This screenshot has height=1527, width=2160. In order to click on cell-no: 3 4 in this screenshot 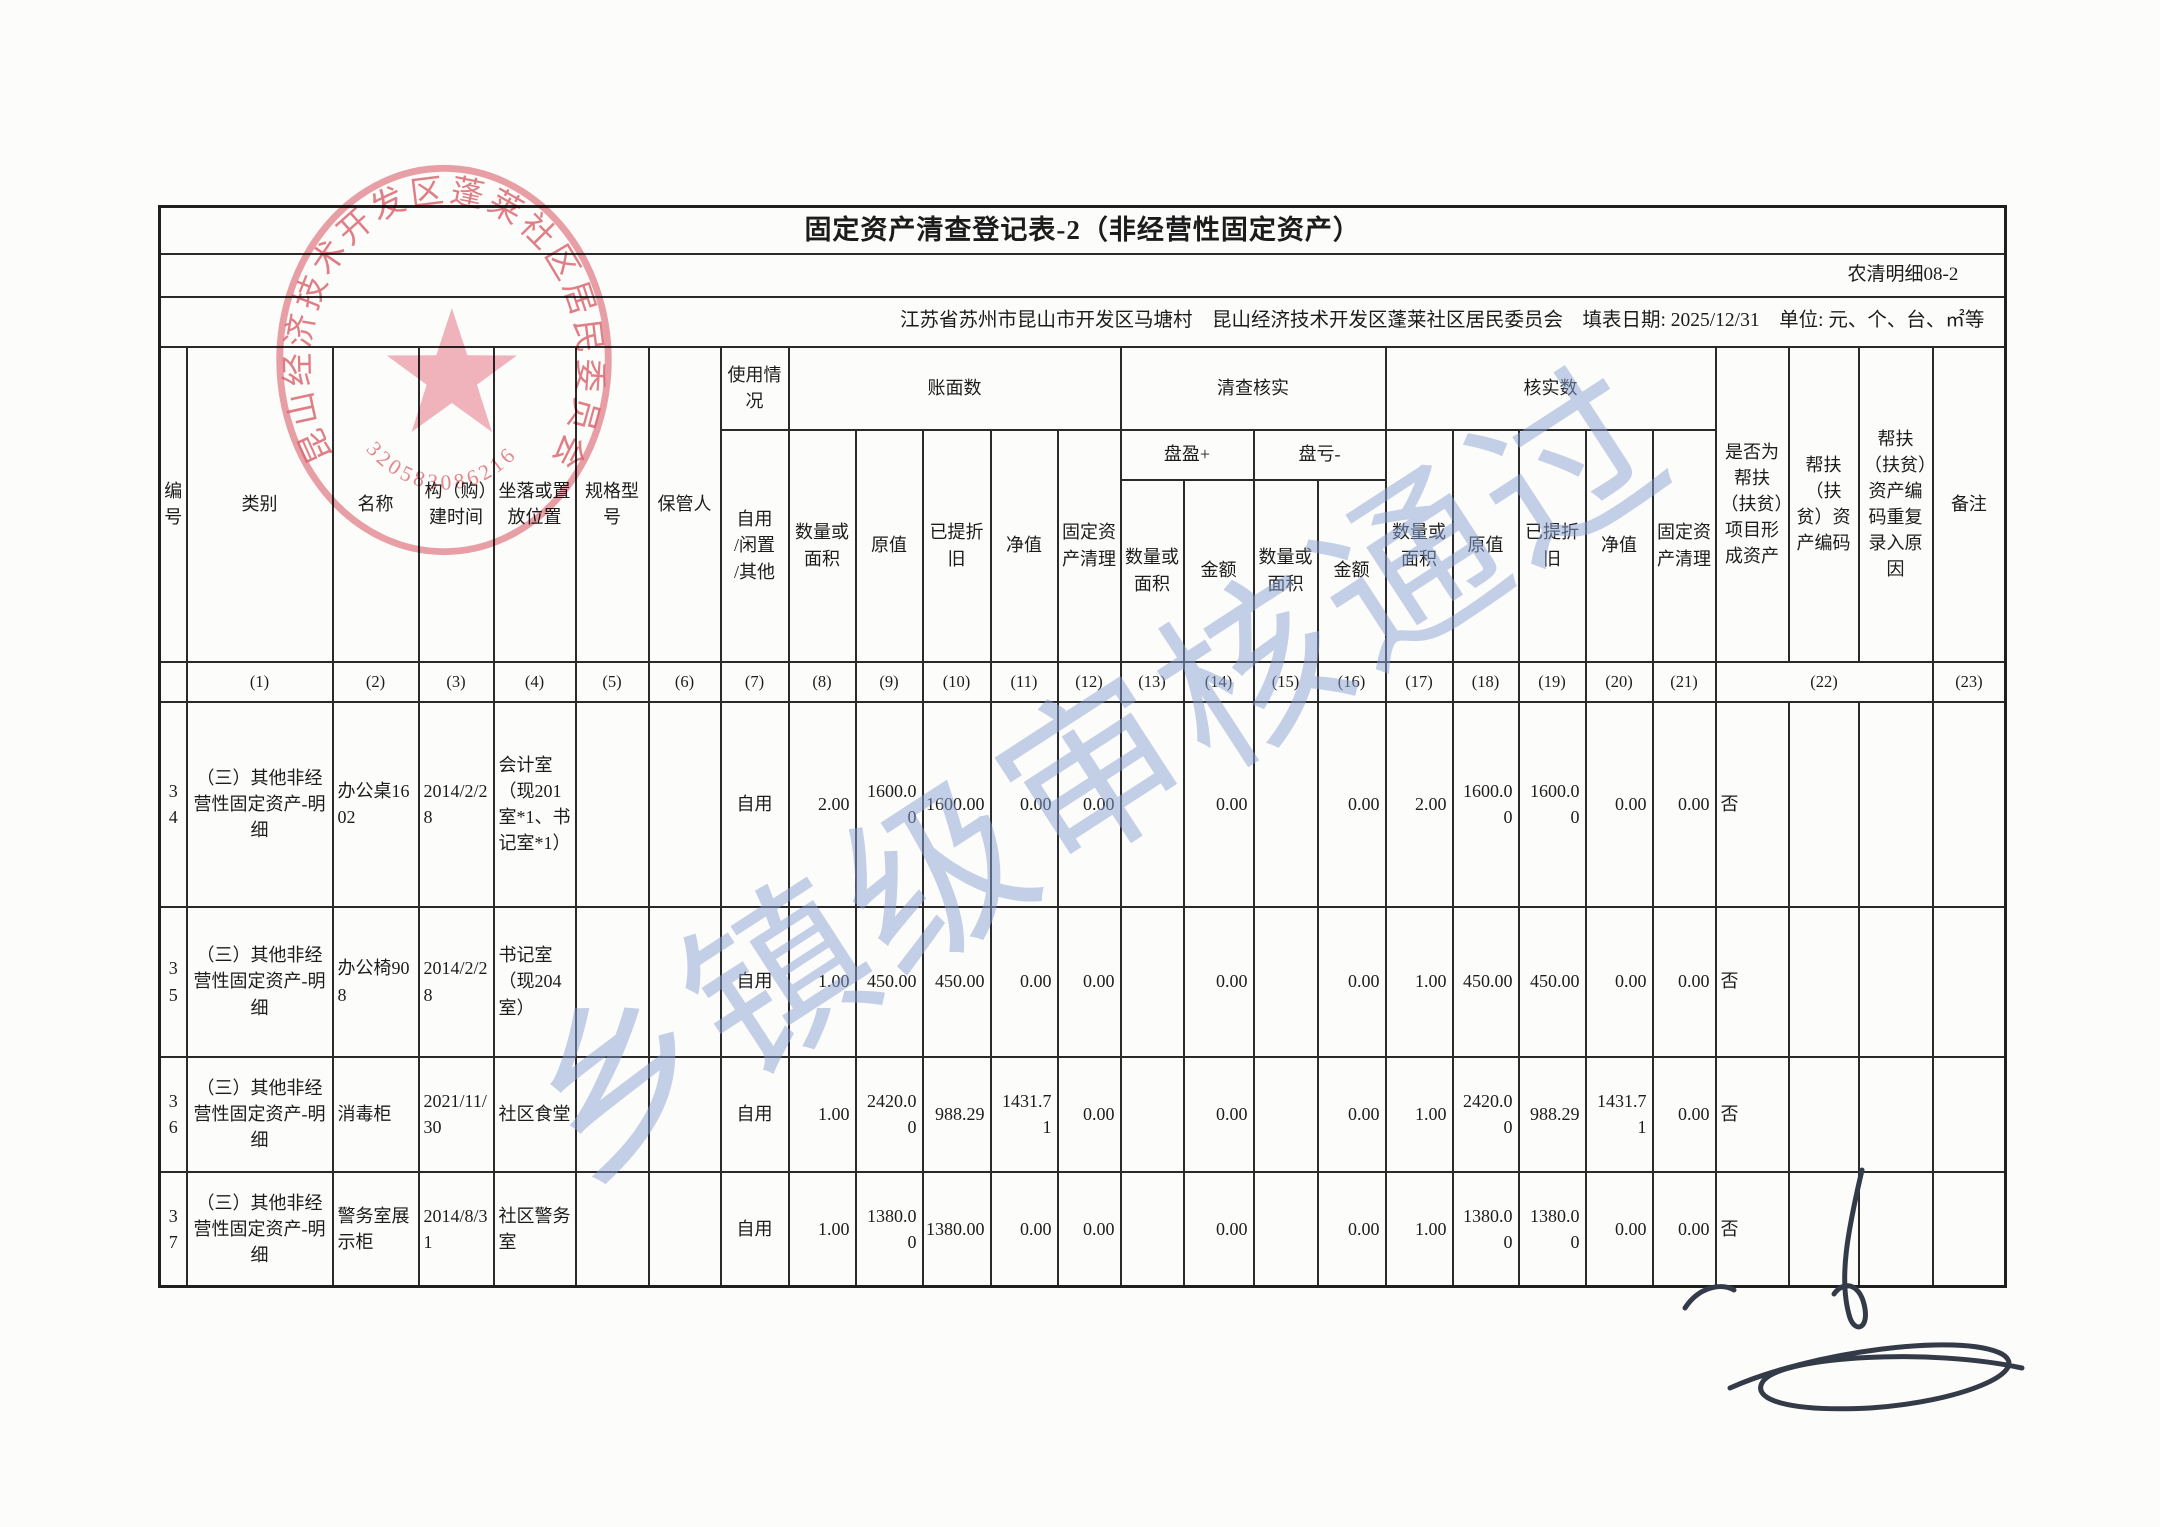, I will do `click(173, 804)`.